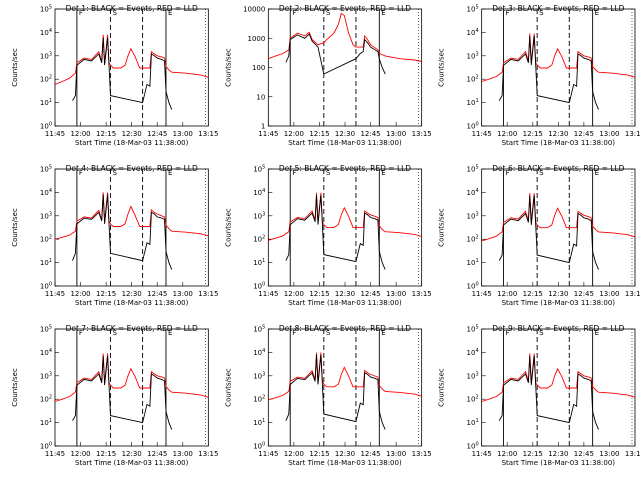 The height and width of the screenshot is (480, 640). What do you see at coordinates (345, 8) in the screenshot?
I see `chart-title: Det 2: BLACK = Events, RED = LLD` at bounding box center [345, 8].